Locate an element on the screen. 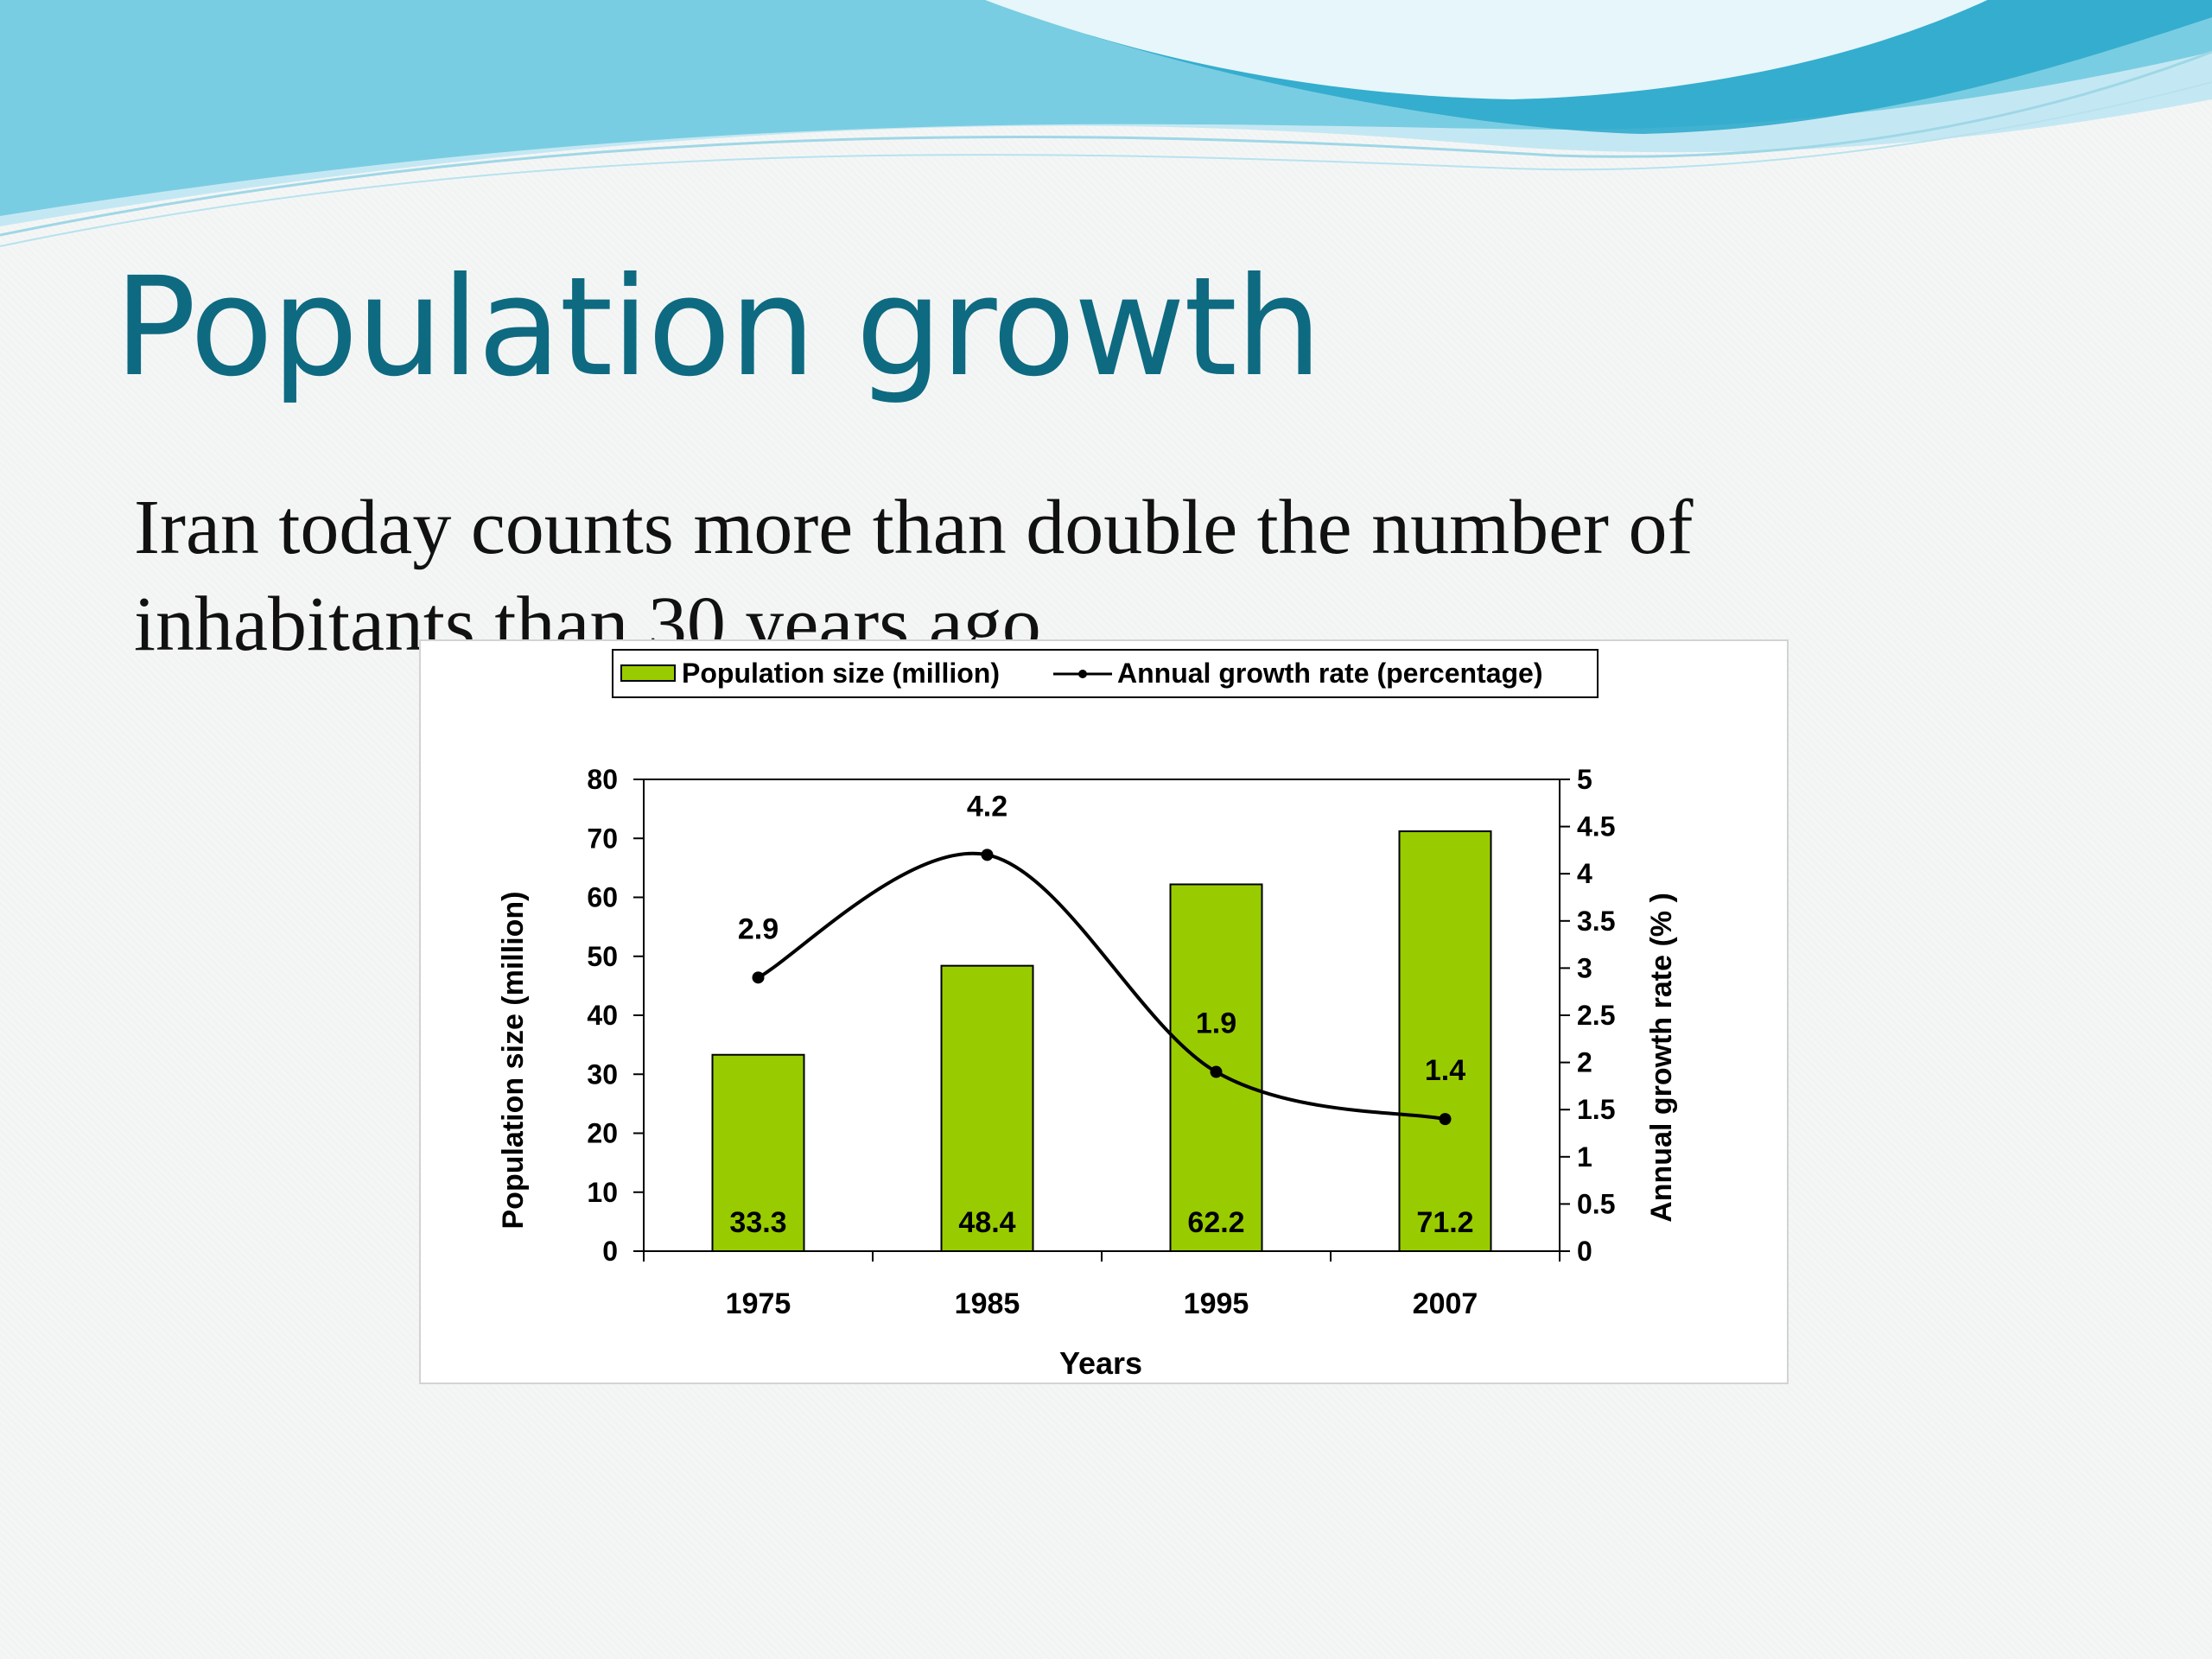 The image size is (2212, 1659). x-category-label: 1985 is located at coordinates (987, 1303).